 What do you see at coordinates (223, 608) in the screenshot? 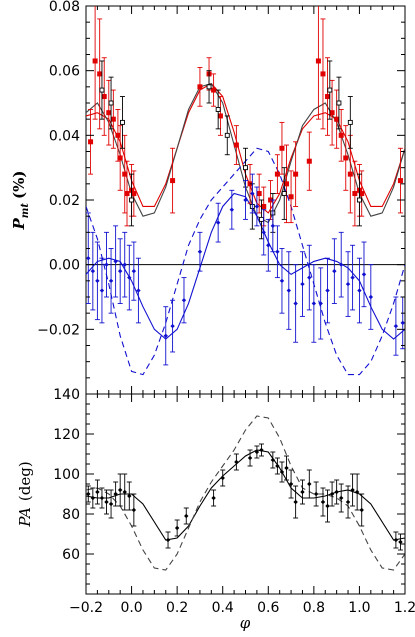
I see `bottom-xtick-label: 0.4` at bounding box center [223, 608].